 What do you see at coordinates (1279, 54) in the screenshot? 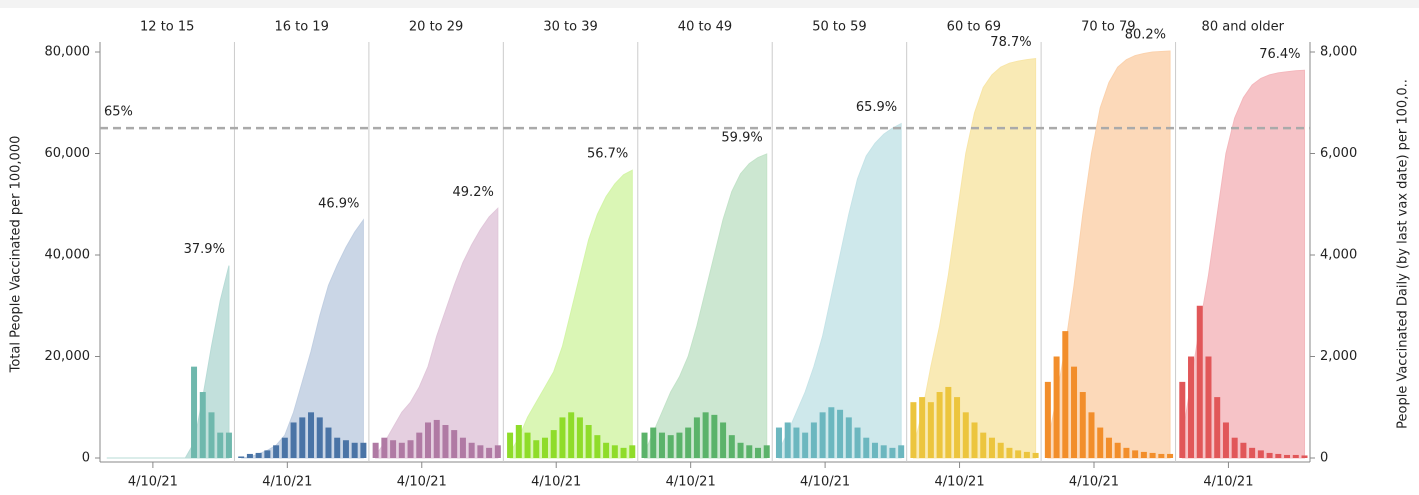
I see `end-label: 76.4%` at bounding box center [1279, 54].